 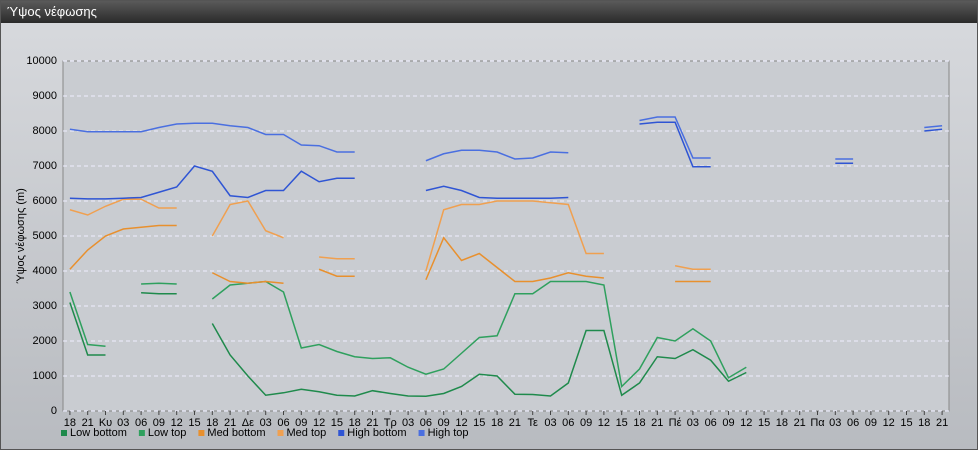 I want to click on y-tick-label: 10000, so click(x=41, y=61).